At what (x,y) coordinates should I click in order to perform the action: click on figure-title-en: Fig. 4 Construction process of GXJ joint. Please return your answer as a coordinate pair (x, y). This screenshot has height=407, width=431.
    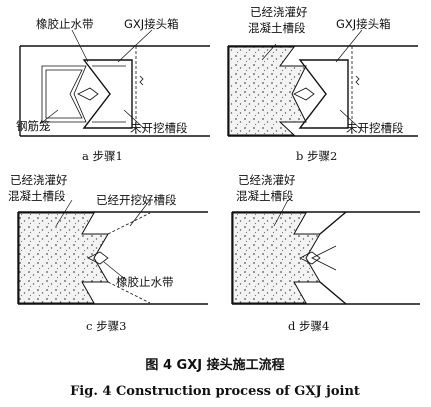
    Looking at the image, I should click on (215, 391).